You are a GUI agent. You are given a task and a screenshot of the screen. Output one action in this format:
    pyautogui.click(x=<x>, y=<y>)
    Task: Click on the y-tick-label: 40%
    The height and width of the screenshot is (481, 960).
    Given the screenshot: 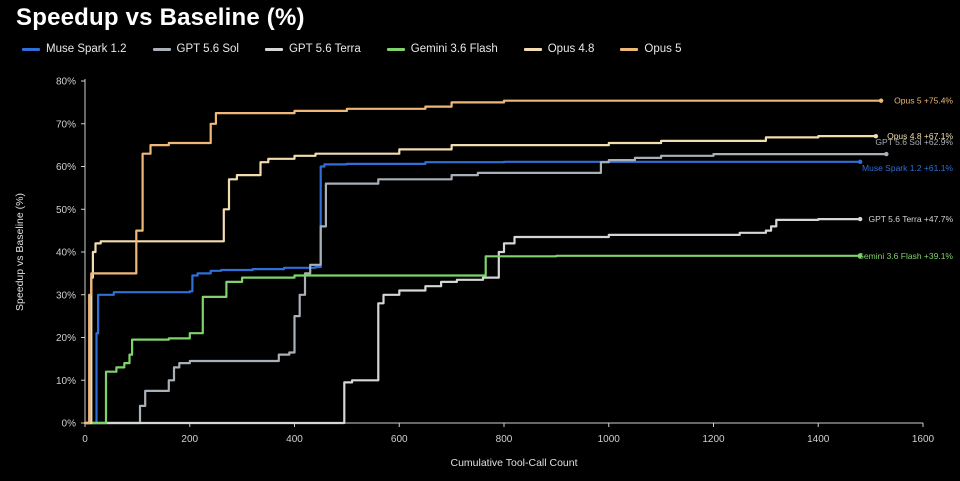 What is the action you would take?
    pyautogui.click(x=66, y=253)
    